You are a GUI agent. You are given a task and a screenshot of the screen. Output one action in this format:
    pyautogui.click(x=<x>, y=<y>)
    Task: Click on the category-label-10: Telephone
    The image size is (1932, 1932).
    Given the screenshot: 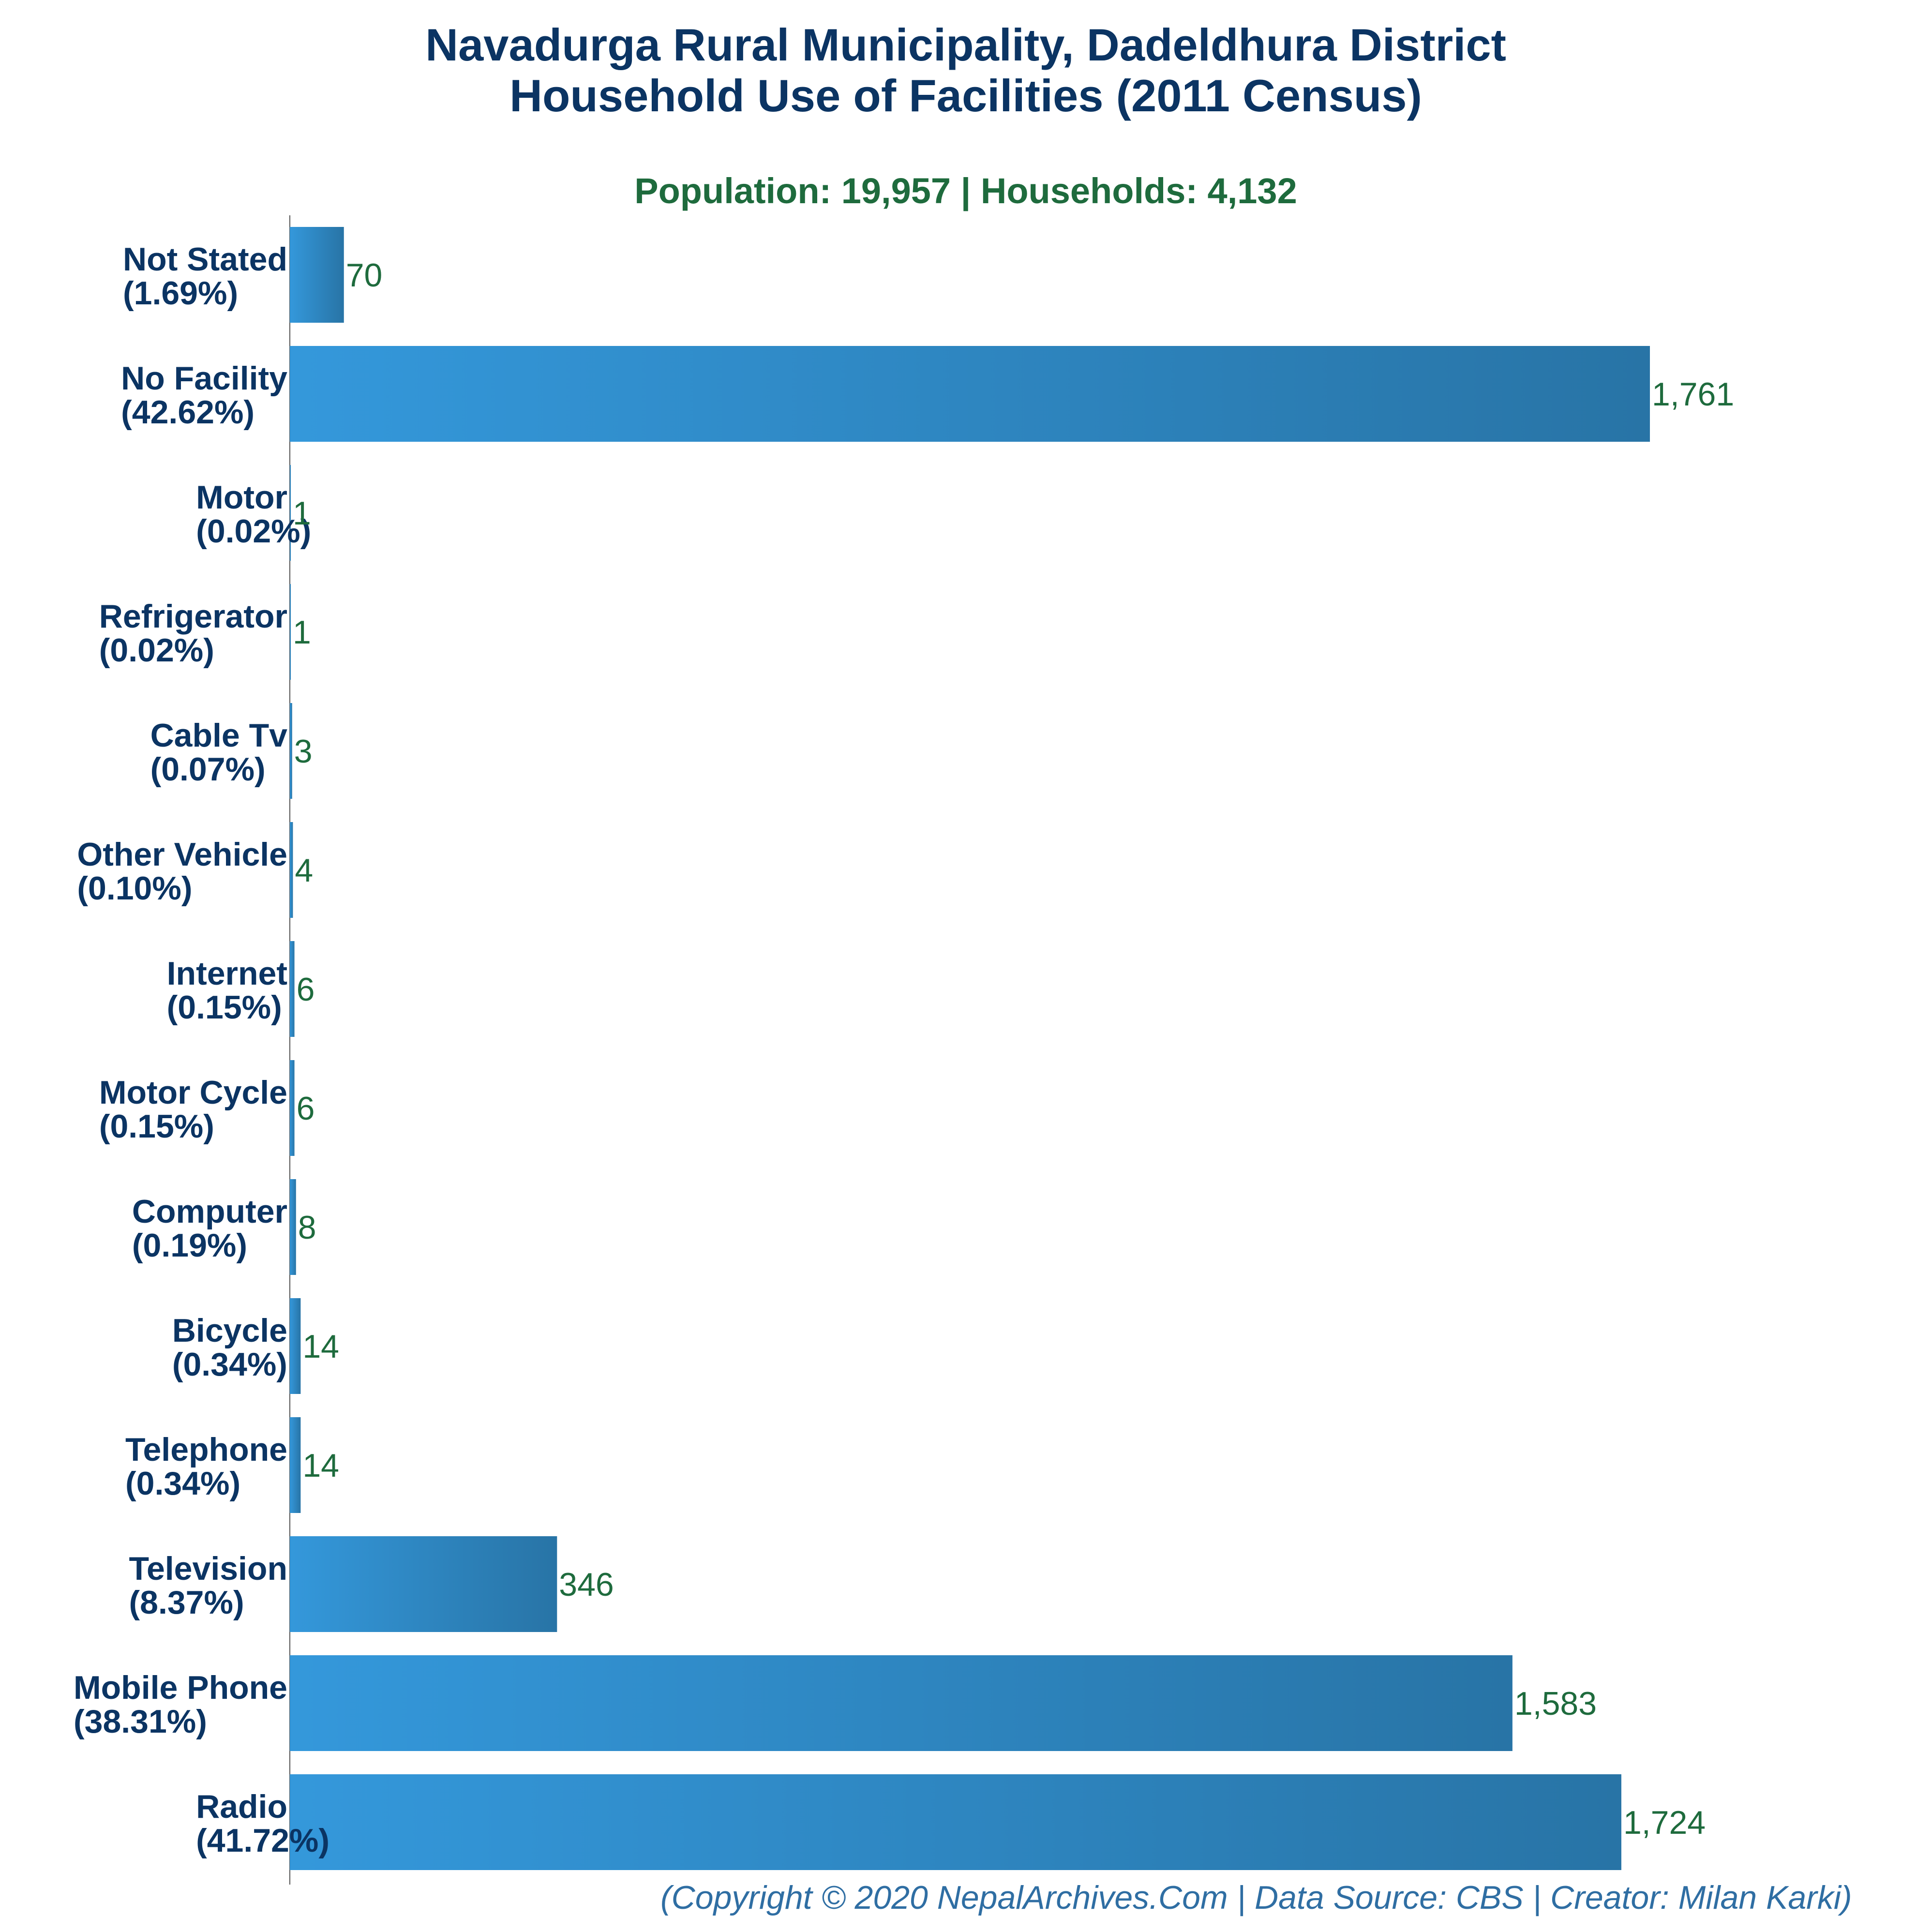 What is the action you would take?
    pyautogui.click(x=206, y=1449)
    